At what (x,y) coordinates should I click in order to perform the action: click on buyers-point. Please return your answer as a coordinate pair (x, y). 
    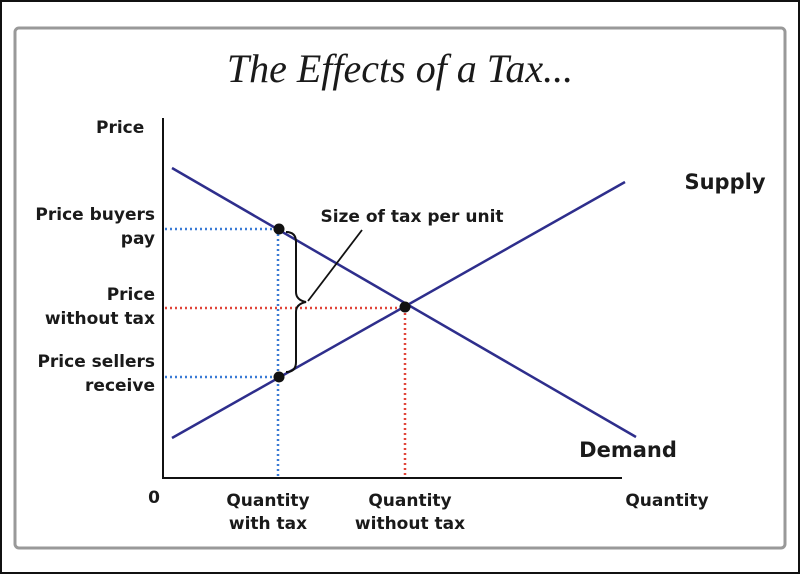
    Looking at the image, I should click on (279, 229).